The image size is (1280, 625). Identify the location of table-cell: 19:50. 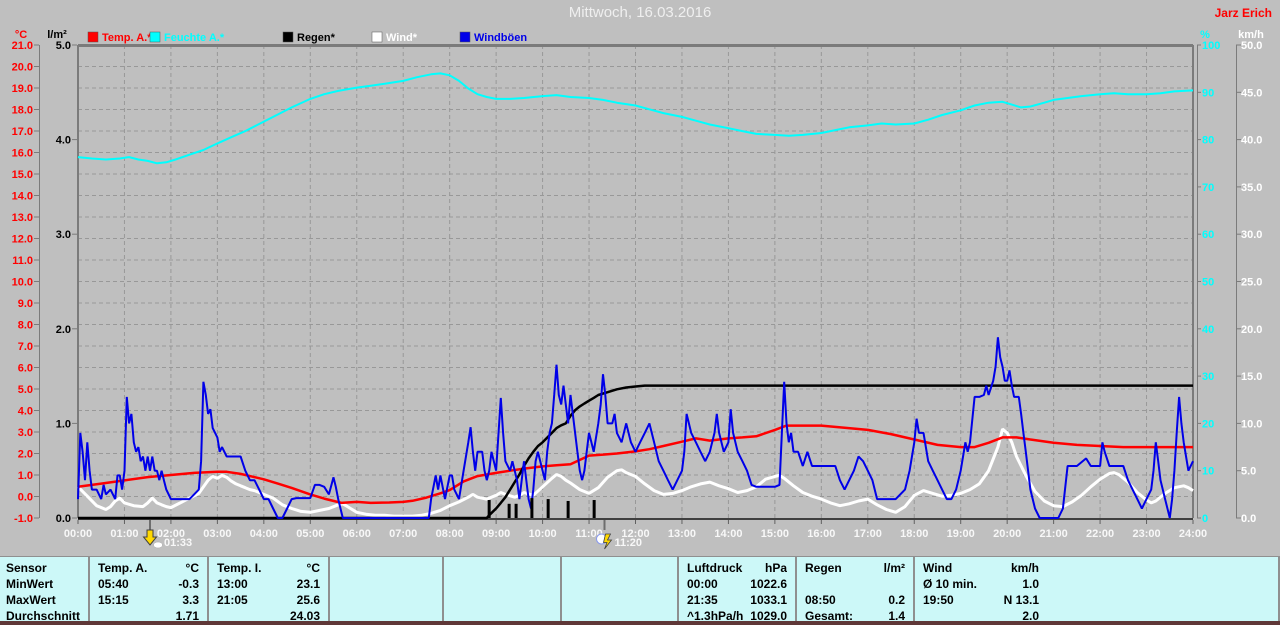
(938, 600).